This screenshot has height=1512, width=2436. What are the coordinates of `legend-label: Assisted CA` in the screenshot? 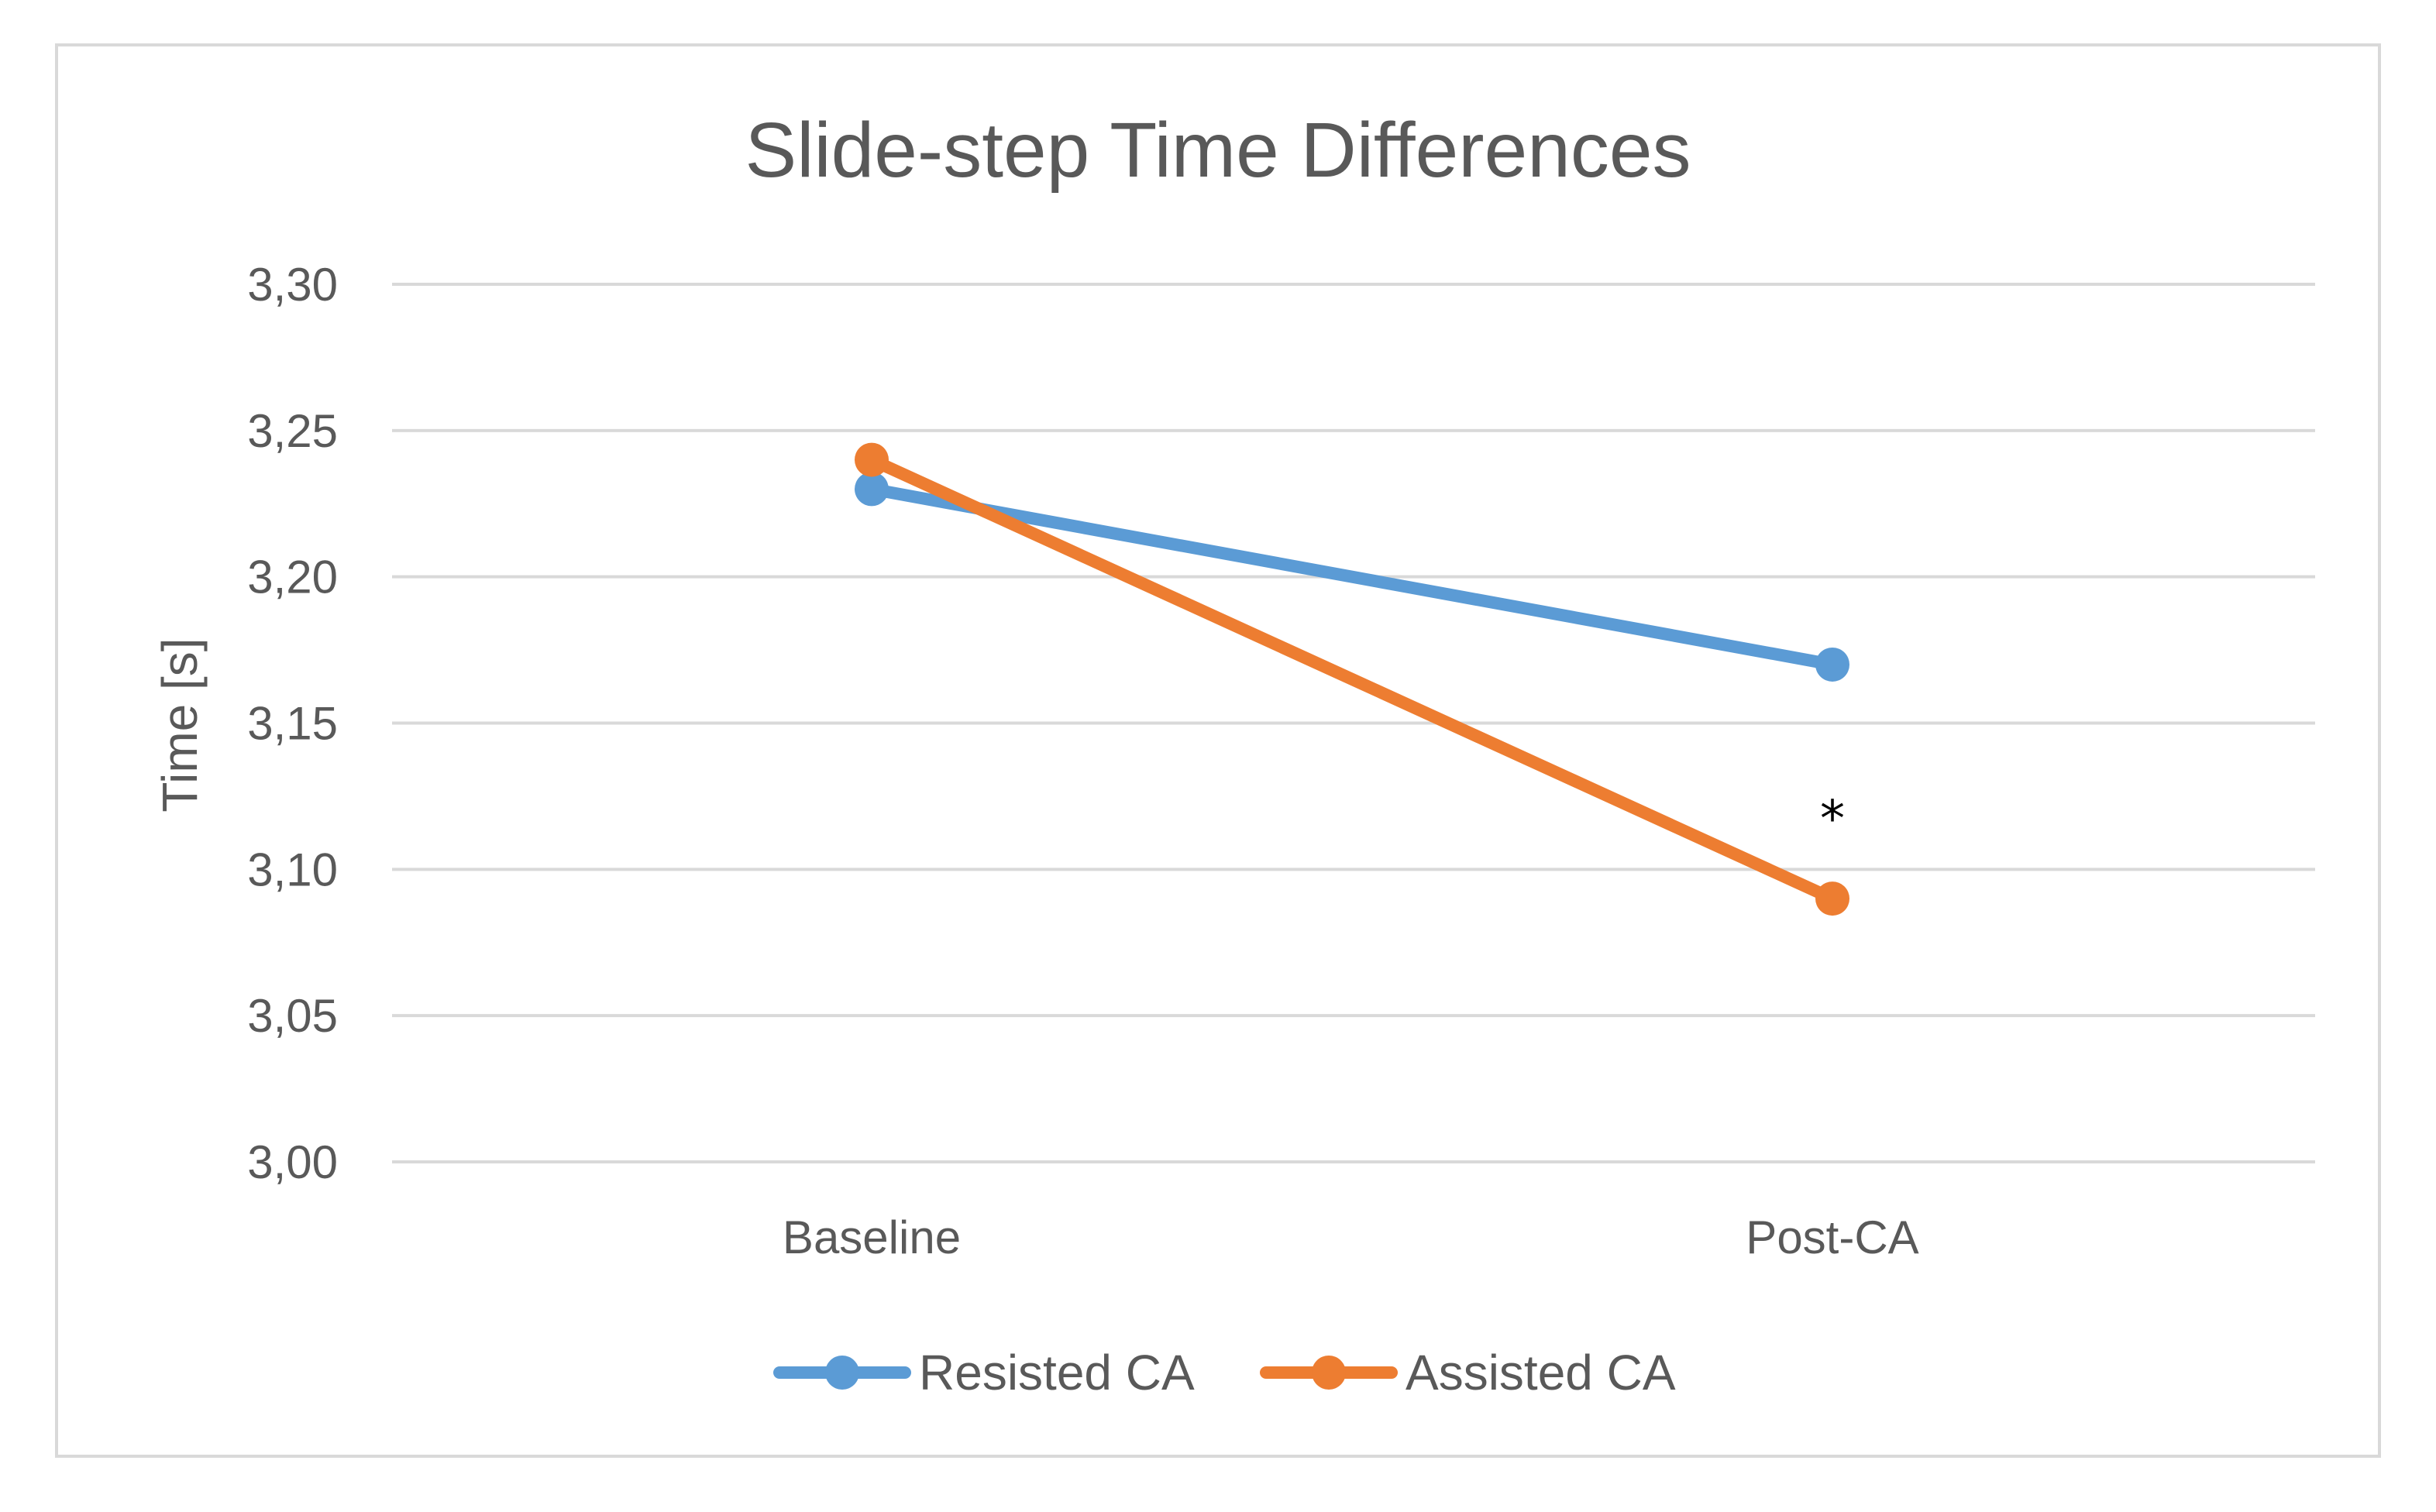 It's located at (1541, 1372).